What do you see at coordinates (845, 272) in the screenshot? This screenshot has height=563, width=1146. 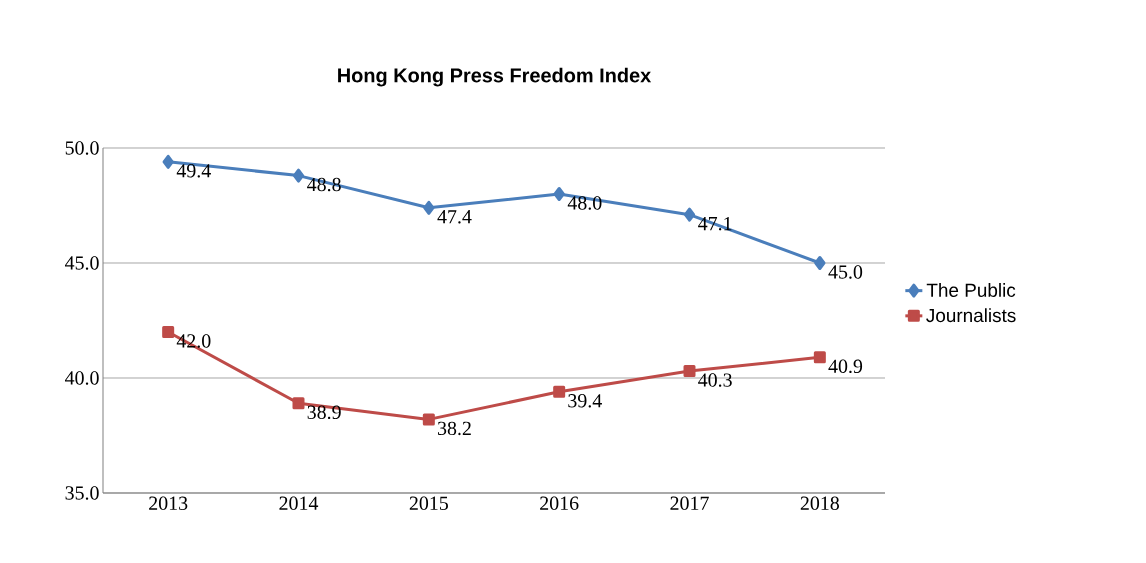 I see `data-label: 45.0` at bounding box center [845, 272].